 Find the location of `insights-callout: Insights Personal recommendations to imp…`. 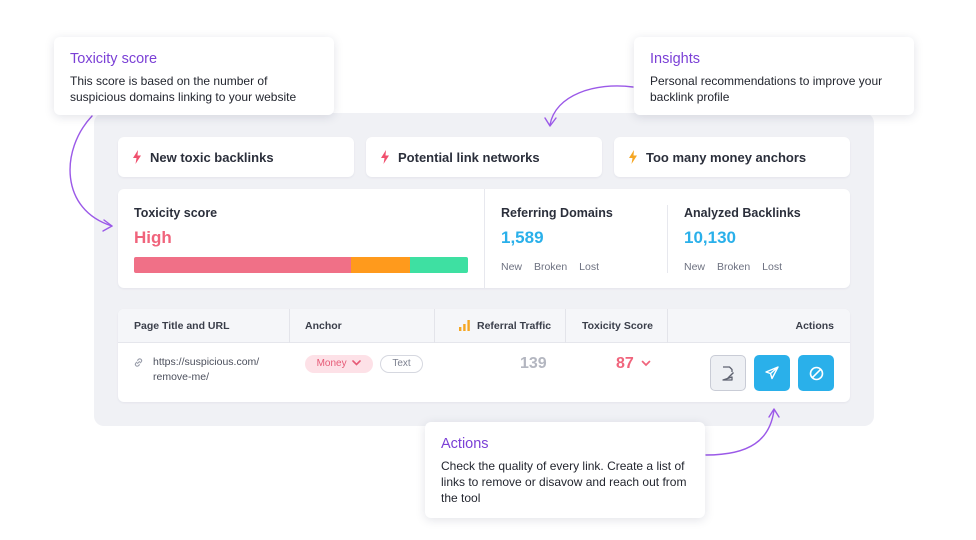

insights-callout: Insights Personal recommendations to imp… is located at coordinates (774, 76).